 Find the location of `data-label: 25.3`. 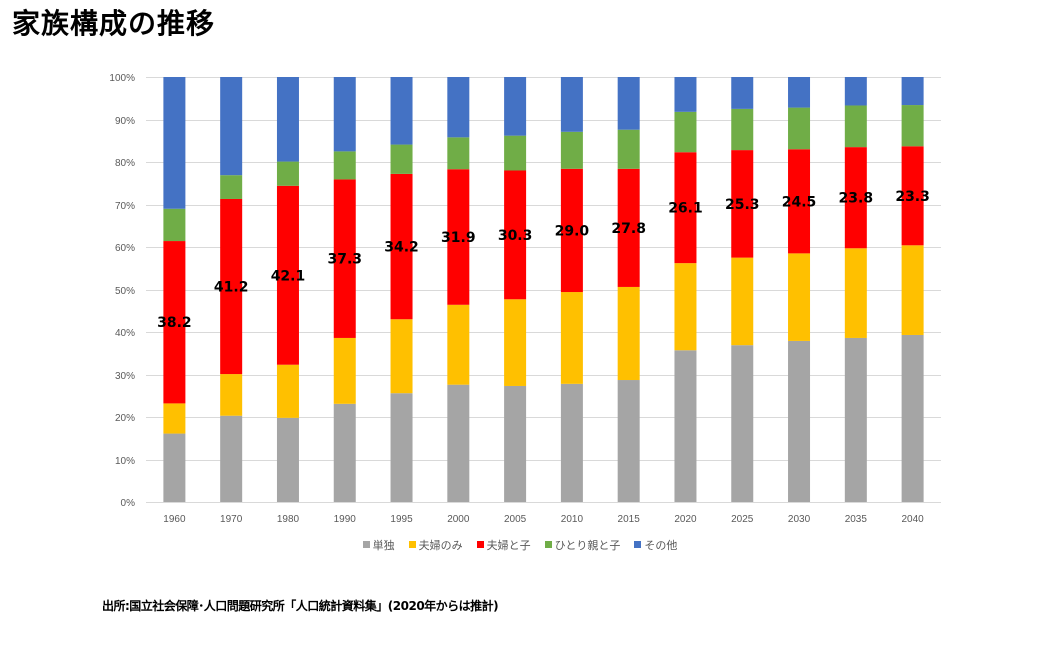

data-label: 25.3 is located at coordinates (742, 205).